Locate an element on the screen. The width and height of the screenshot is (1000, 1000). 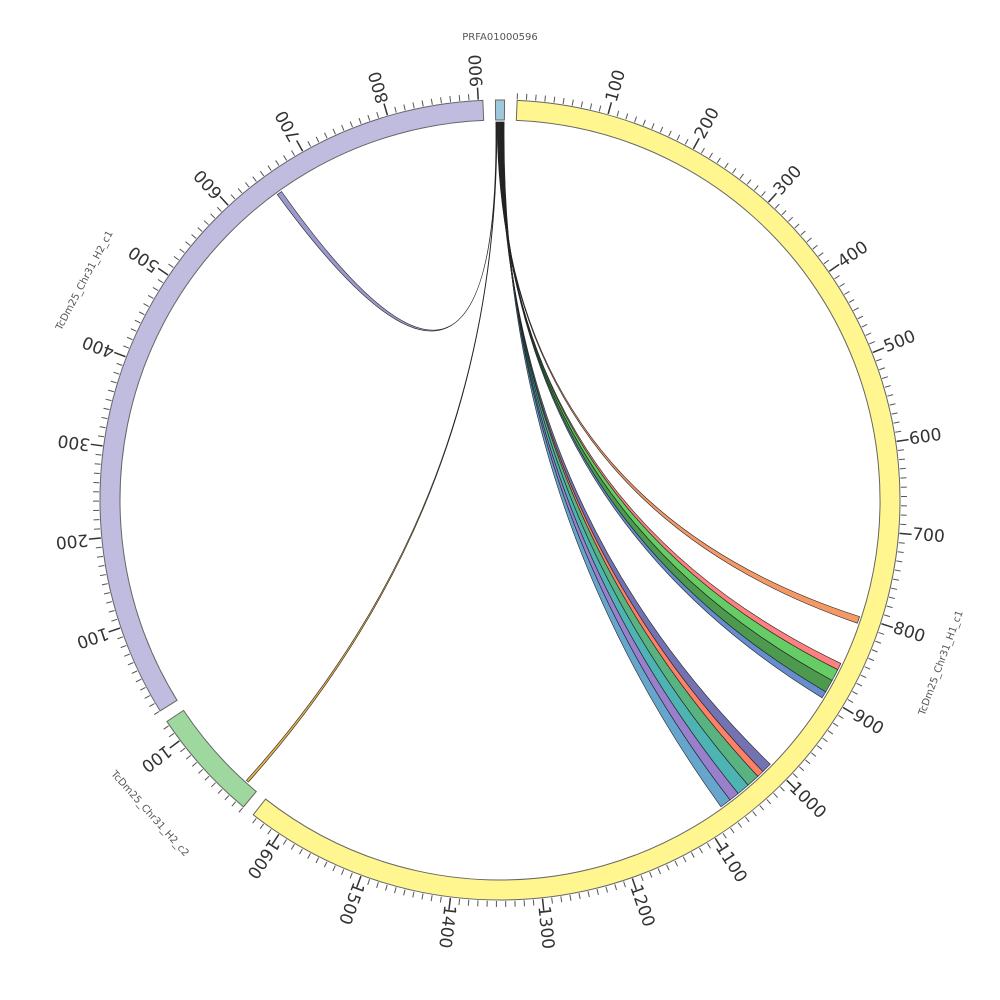
tick-label: 300 is located at coordinates (73, 442).